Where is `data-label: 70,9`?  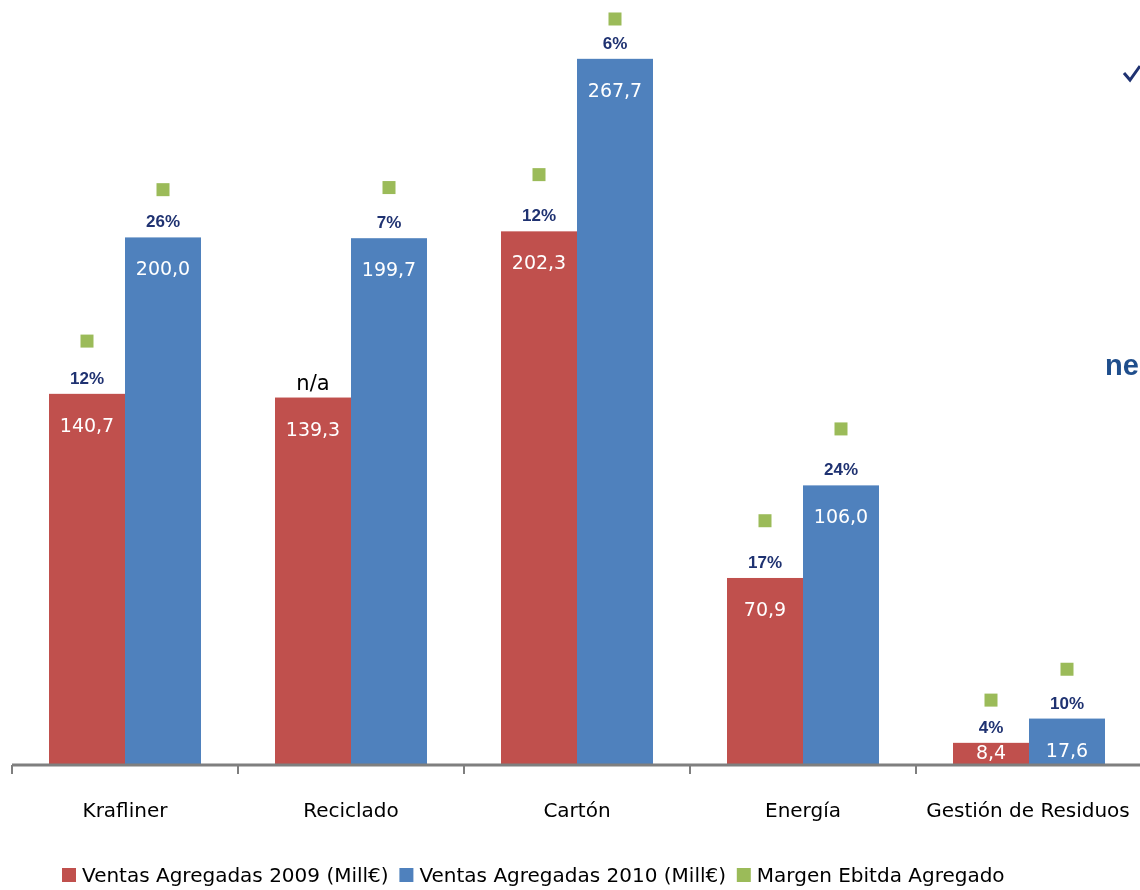
data-label: 70,9 is located at coordinates (765, 608).